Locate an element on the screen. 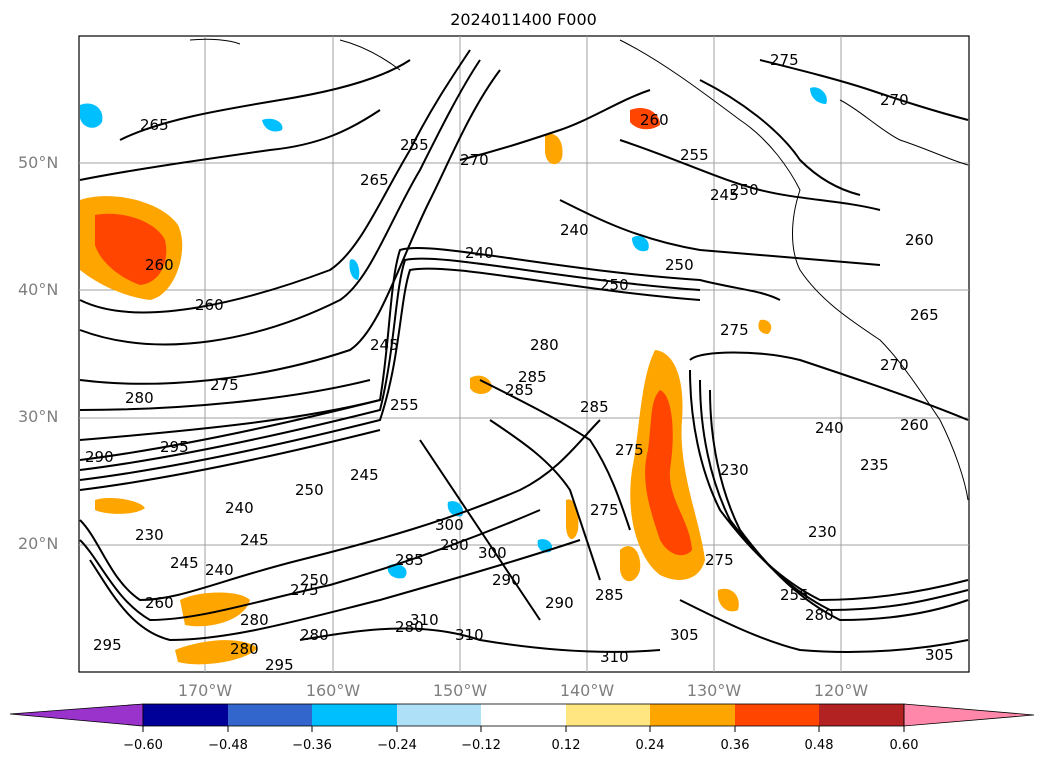 The width and height of the screenshot is (1047, 765). colorbar-outline is located at coordinates (523, 715).